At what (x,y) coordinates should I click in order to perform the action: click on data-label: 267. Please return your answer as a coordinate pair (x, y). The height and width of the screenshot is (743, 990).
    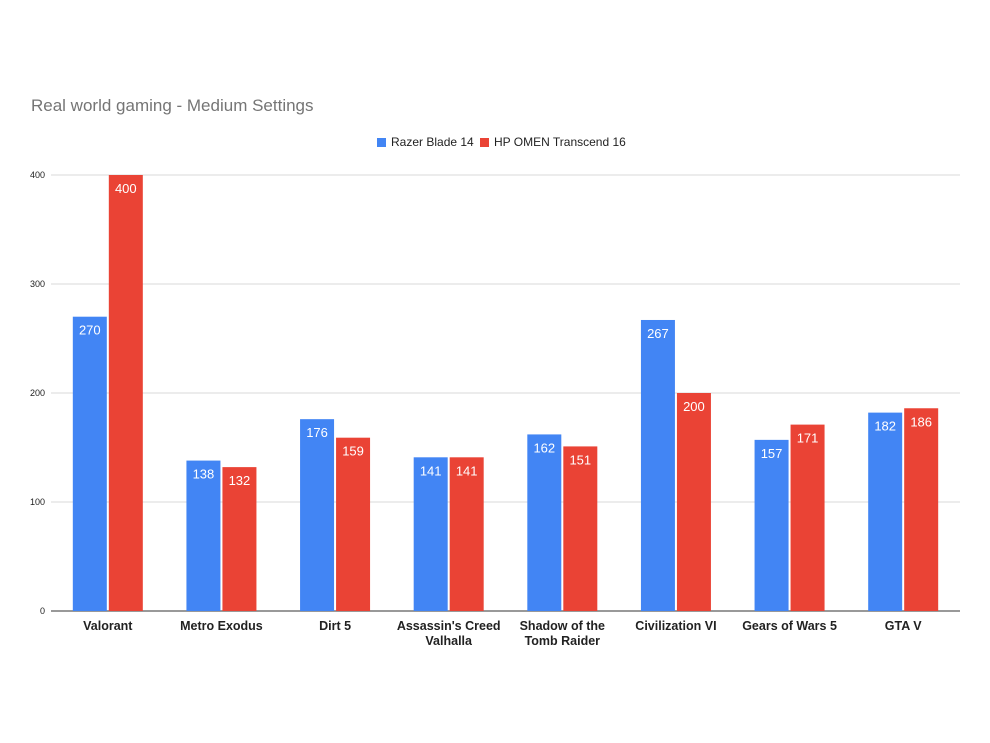
    Looking at the image, I should click on (658, 333).